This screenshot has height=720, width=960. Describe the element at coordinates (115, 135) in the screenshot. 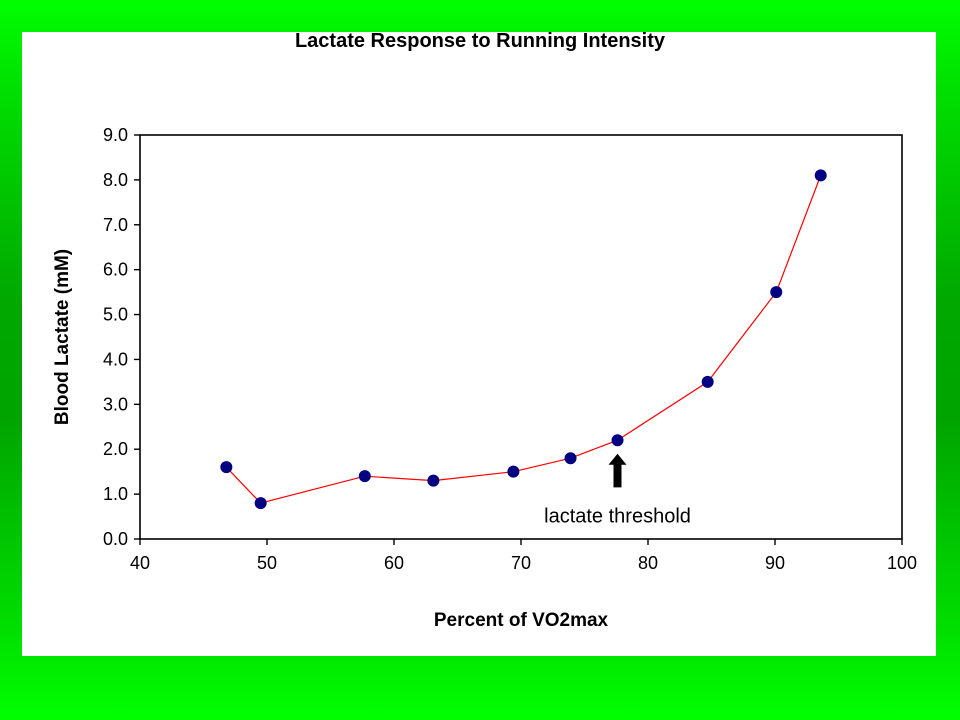

I see `y-tick-label: 9.0` at that location.